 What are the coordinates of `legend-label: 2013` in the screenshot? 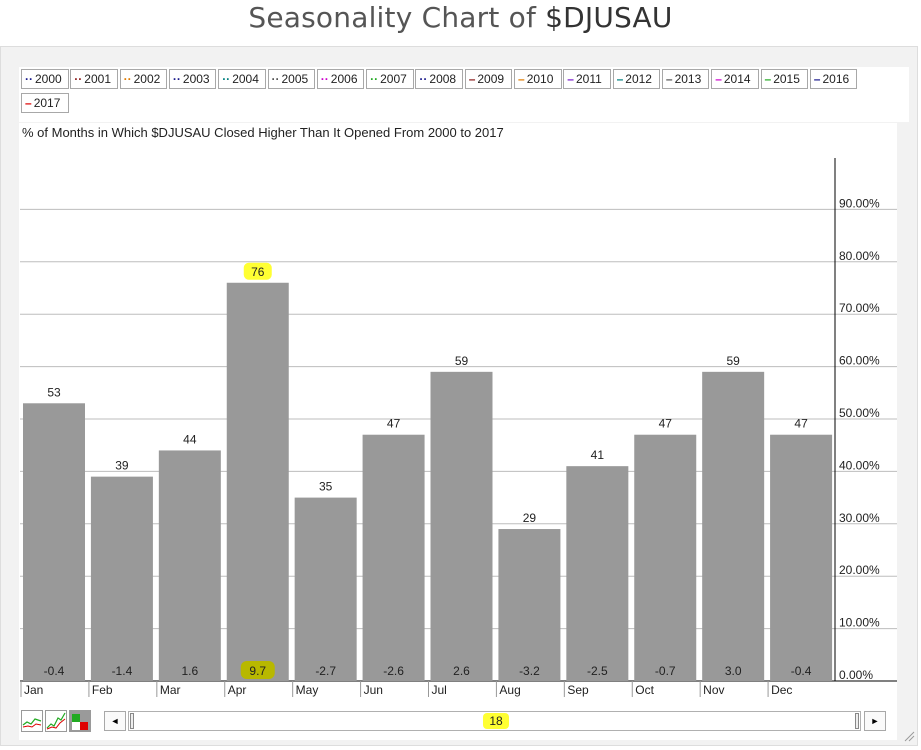 It's located at (688, 79).